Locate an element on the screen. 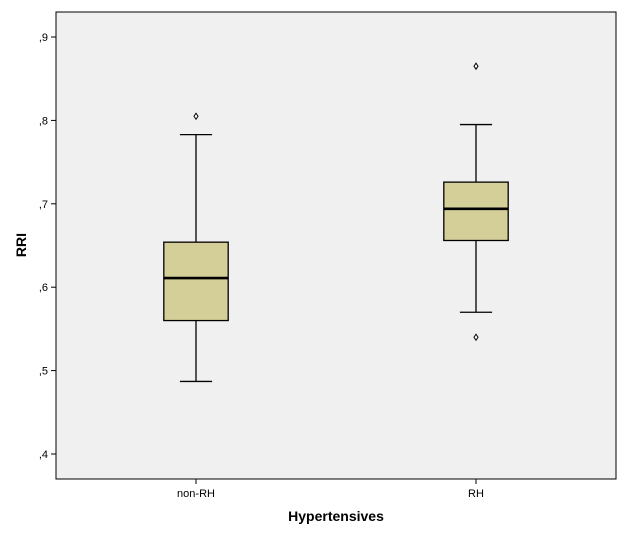 The width and height of the screenshot is (624, 539). y-tick-label: ,5 is located at coordinates (43, 372).